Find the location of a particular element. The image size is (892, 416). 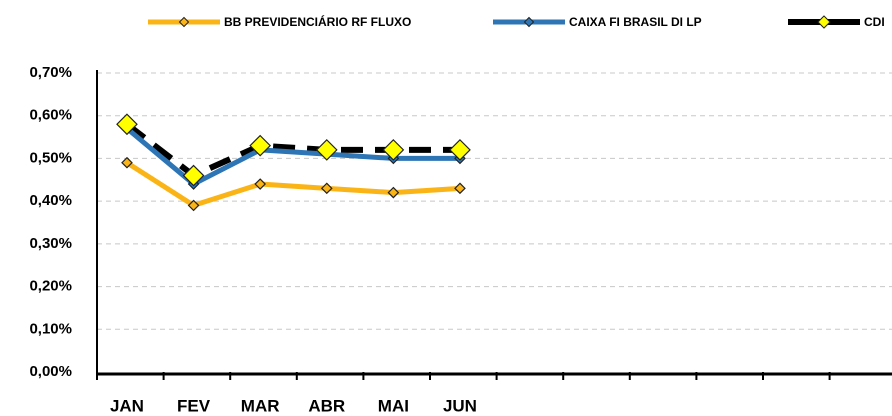

x-tick-label: MAI is located at coordinates (393, 405).